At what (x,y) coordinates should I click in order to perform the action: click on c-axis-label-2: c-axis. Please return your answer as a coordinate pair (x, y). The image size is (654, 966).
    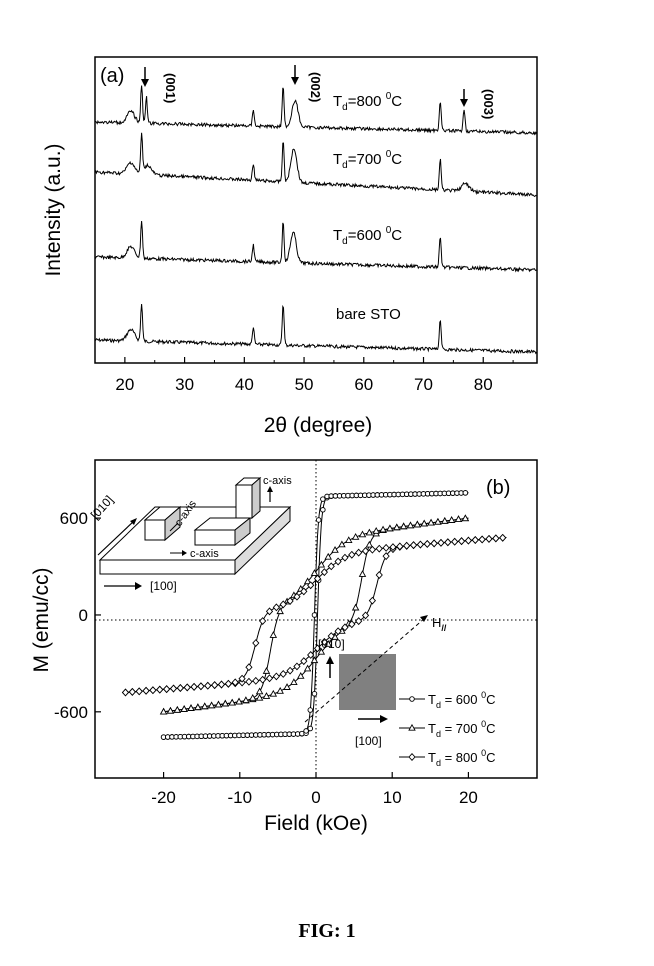
    Looking at the image, I should click on (204, 554).